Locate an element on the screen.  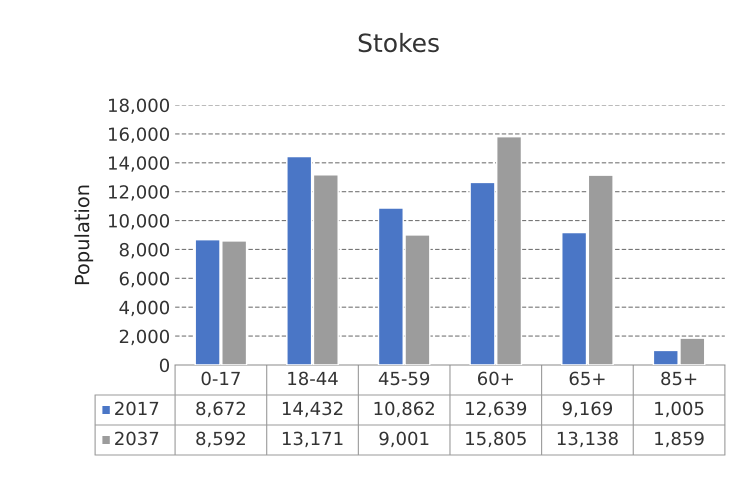
legend-label: 2017 is located at coordinates (136, 409).